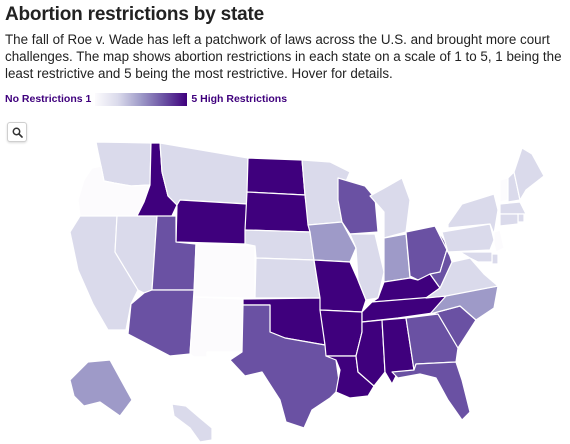 The image size is (570, 444). Describe the element at coordinates (285, 366) in the screenshot. I see `state-tx` at that location.